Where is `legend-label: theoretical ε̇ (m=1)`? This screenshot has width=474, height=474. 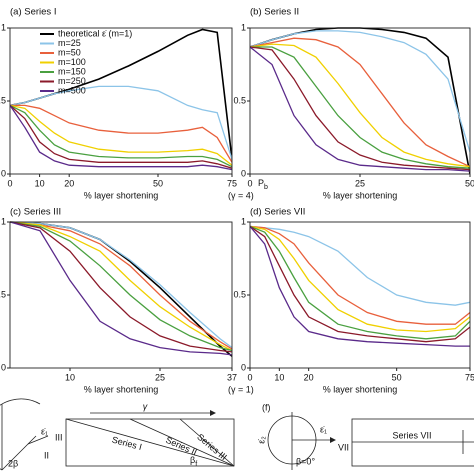
legend-label: theoretical ε̇ (m=1) is located at coordinates (95, 33).